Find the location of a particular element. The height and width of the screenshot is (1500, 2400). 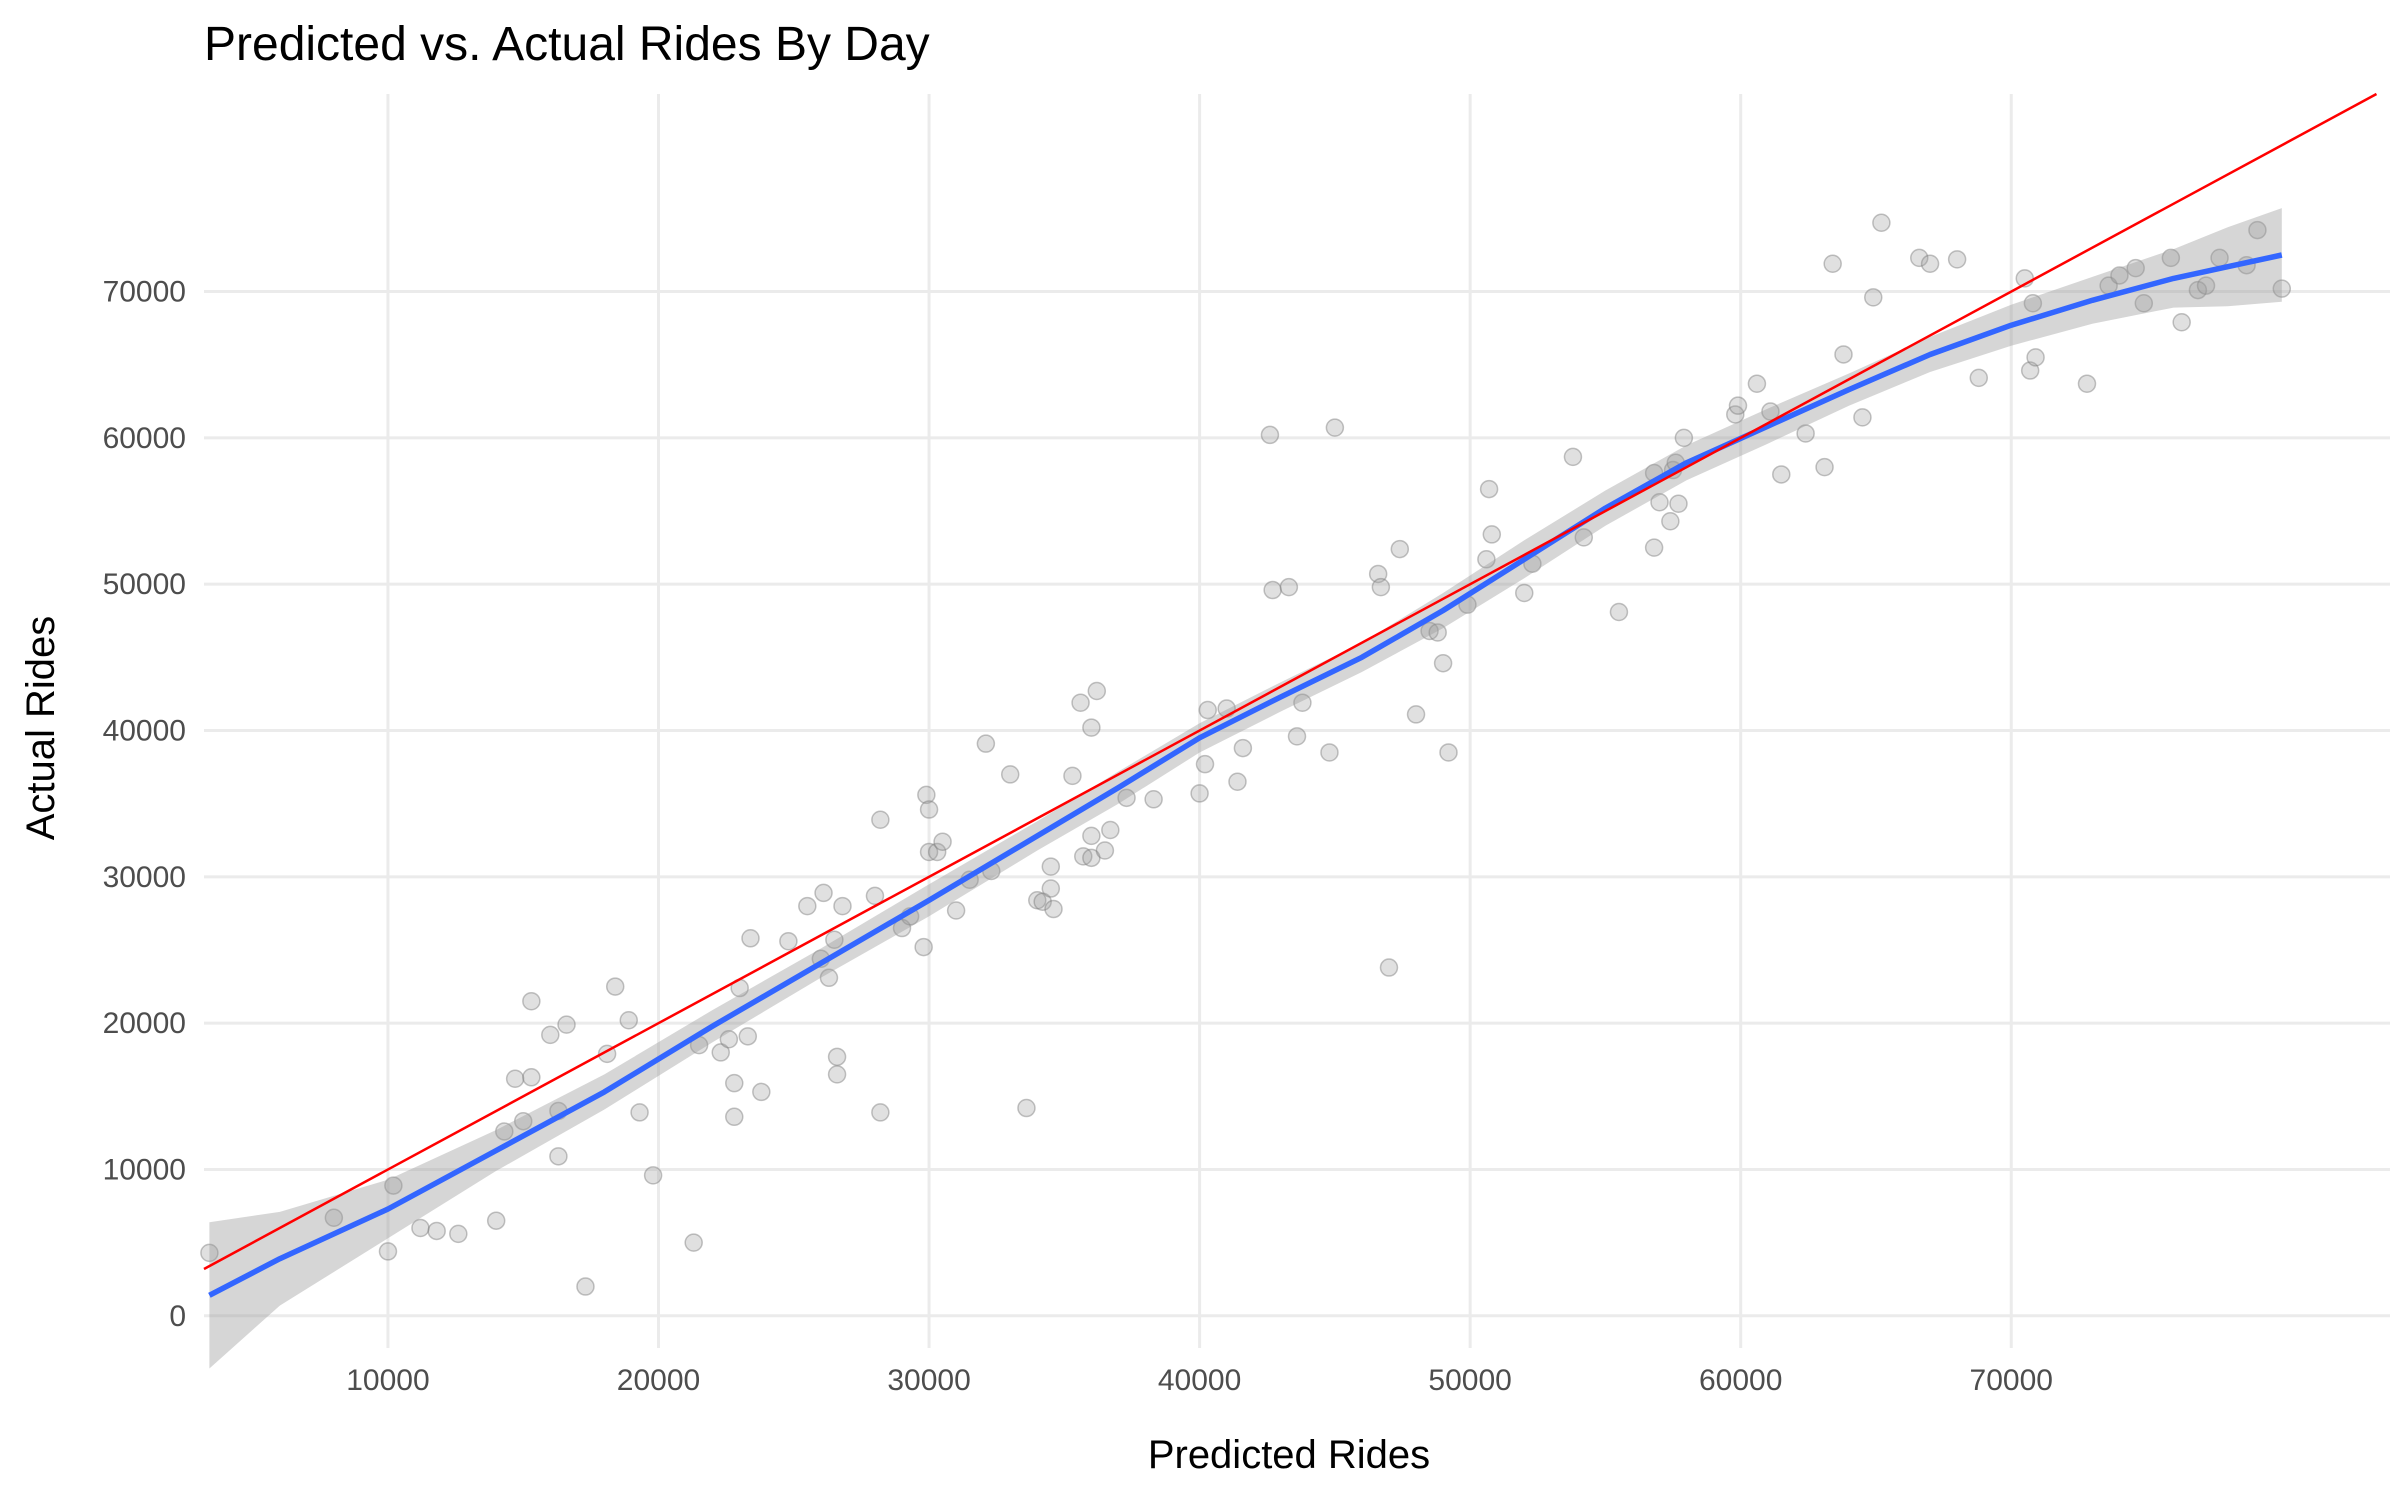

x-tick-label: 40000 is located at coordinates (1199, 1380).